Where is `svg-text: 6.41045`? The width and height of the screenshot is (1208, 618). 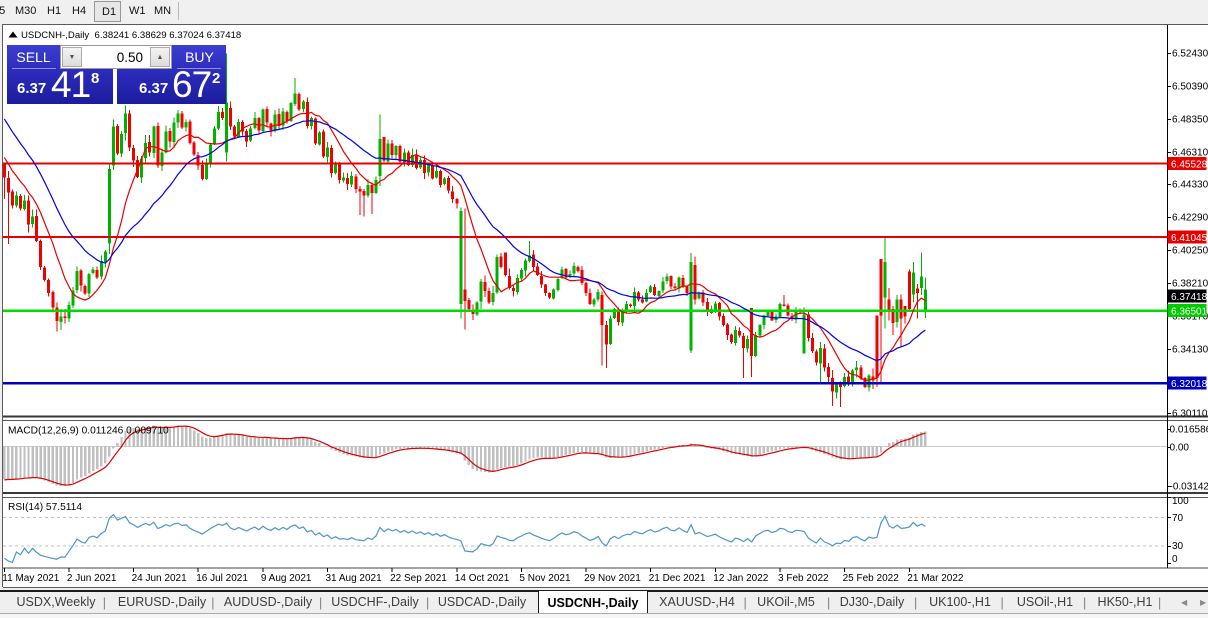
svg-text: 6.41045 is located at coordinates (1189, 238).